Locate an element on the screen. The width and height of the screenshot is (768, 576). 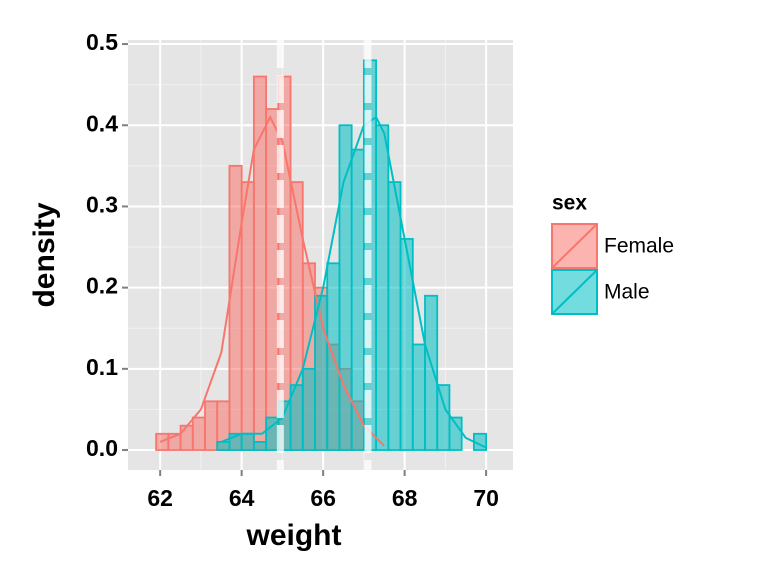
x-tick-label: 70 is located at coordinates (486, 498).